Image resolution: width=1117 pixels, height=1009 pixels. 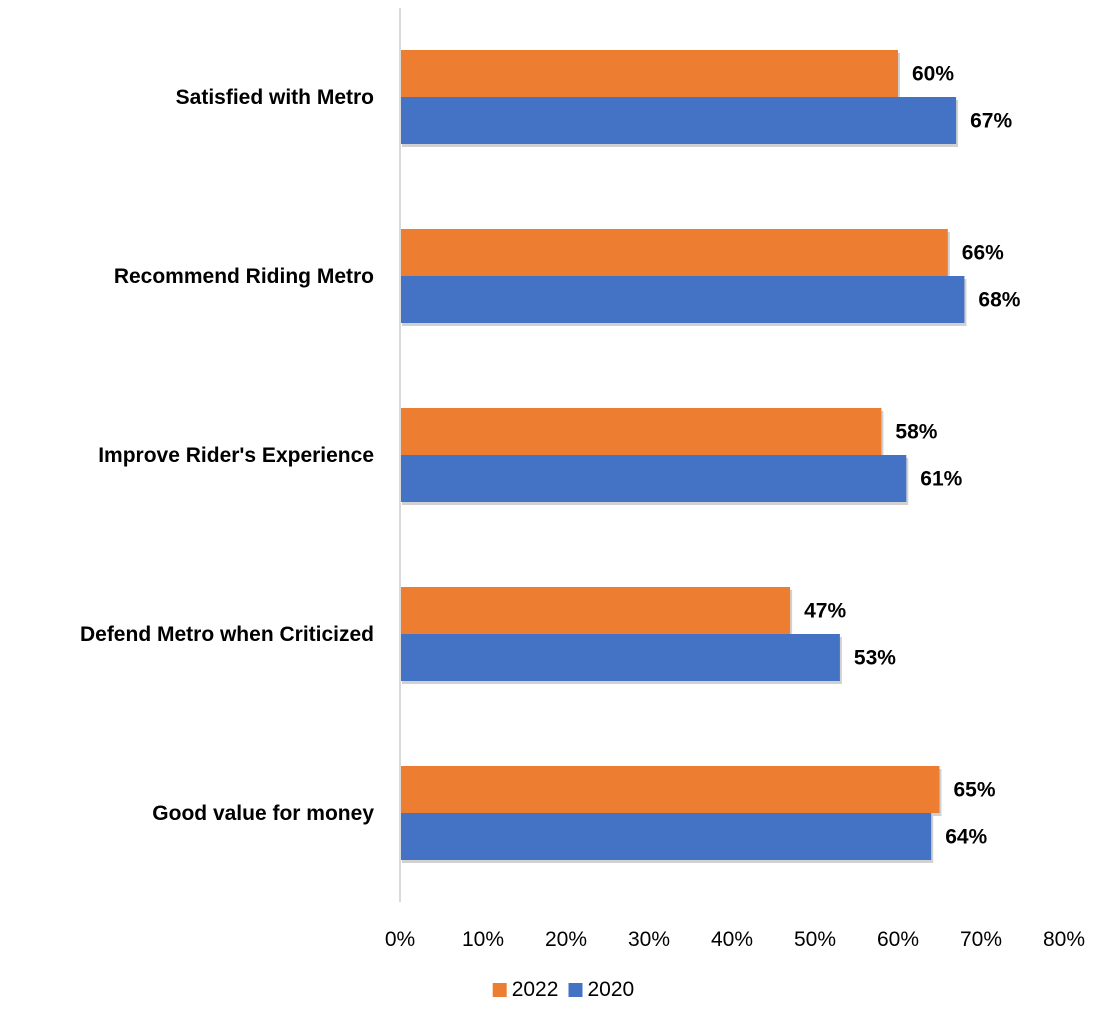 What do you see at coordinates (611, 989) in the screenshot?
I see `legend-label: 2020` at bounding box center [611, 989].